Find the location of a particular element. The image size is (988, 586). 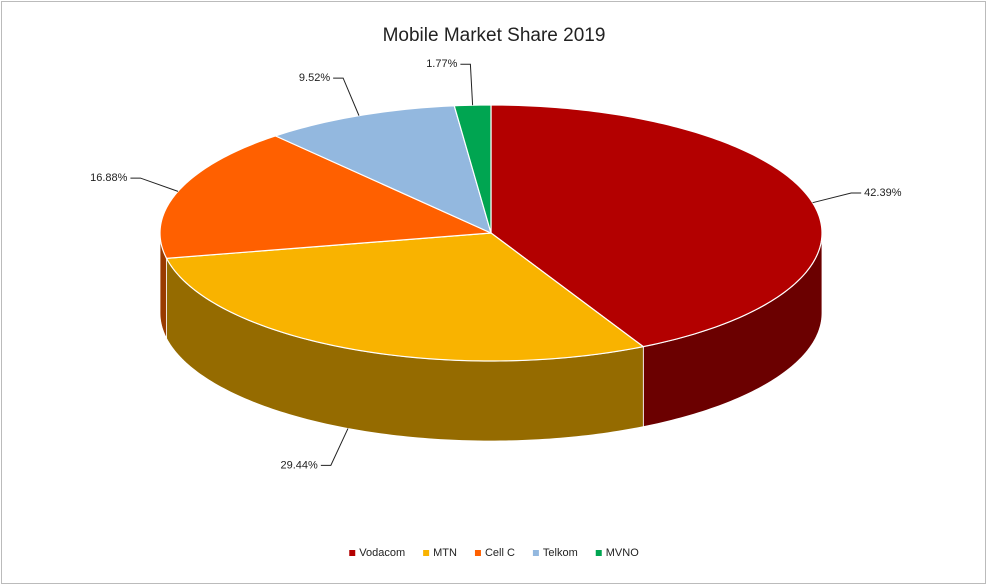

data-label: 1.77% is located at coordinates (441, 64).